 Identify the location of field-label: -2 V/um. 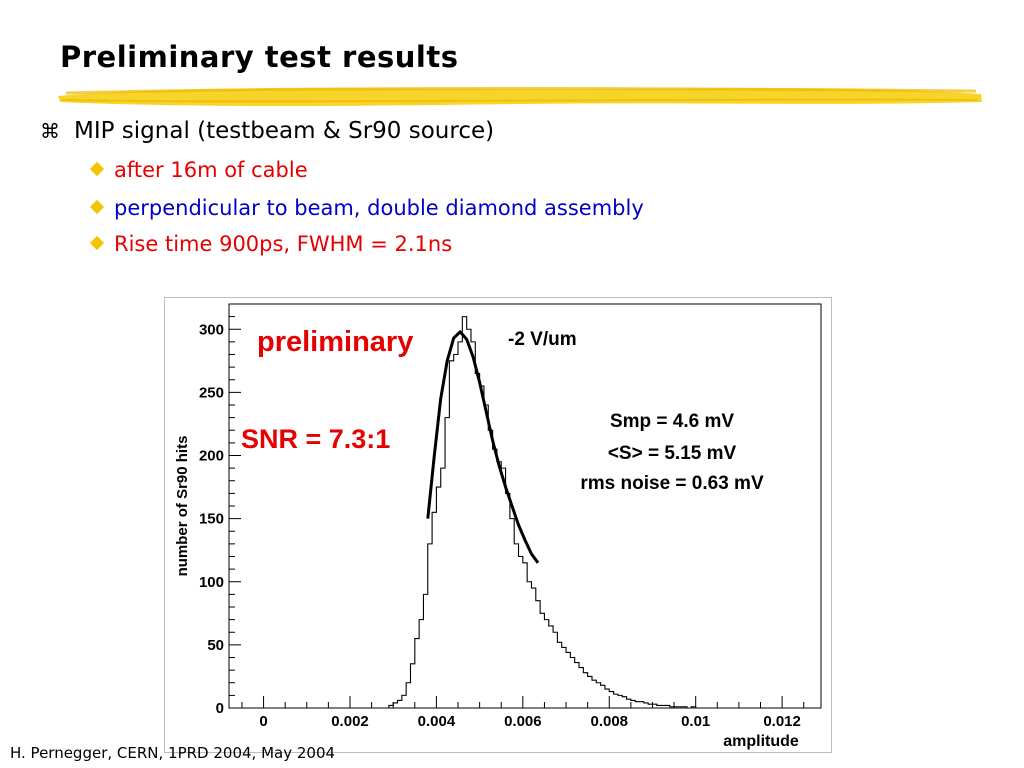
(542, 339).